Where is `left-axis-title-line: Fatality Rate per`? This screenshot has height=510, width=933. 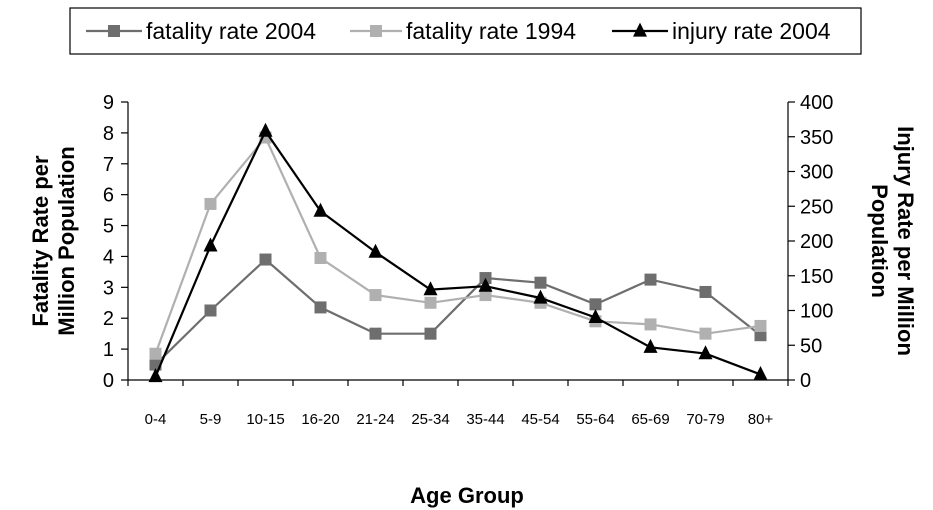
left-axis-title-line: Fatality Rate per is located at coordinates (40, 241).